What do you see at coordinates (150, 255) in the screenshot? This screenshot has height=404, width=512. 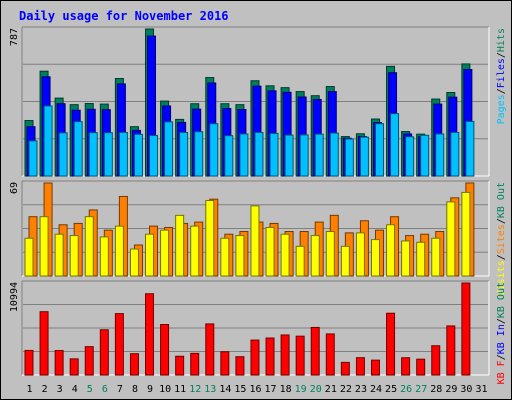 I see `bar-visits-day-9-fill` at bounding box center [150, 255].